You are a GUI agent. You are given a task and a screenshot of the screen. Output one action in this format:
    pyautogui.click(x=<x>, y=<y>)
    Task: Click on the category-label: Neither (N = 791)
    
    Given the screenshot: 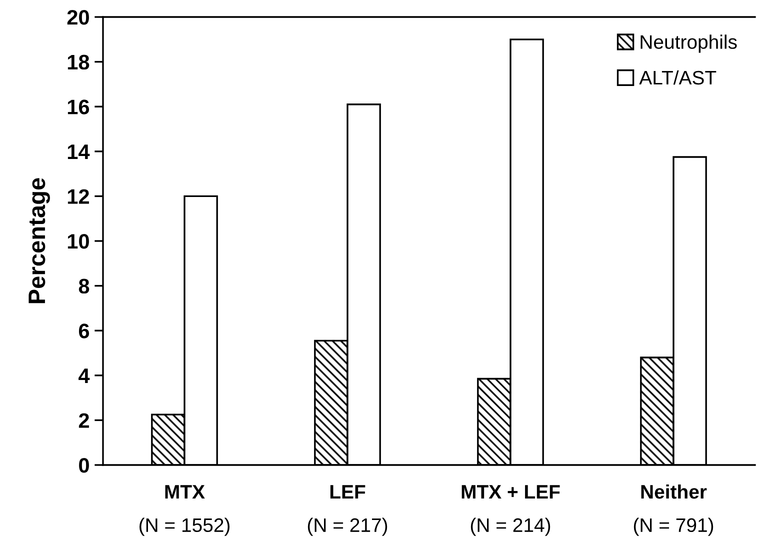 What is the action you would take?
    pyautogui.click(x=674, y=510)
    